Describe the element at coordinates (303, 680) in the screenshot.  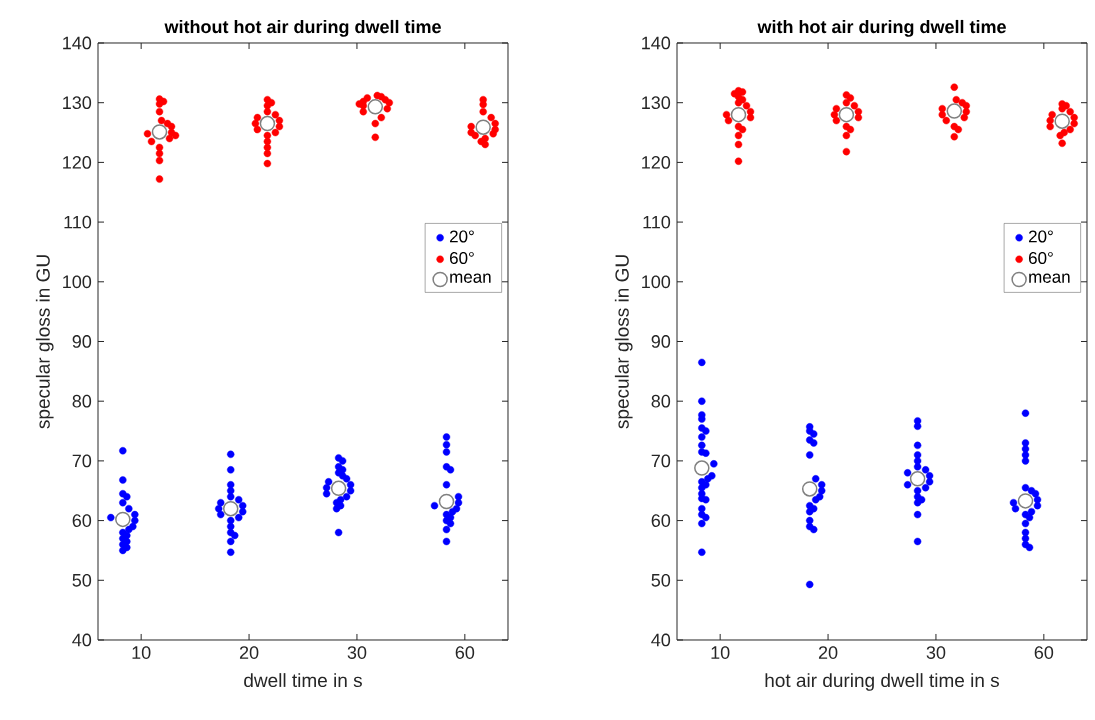
I see `x-axis-title: dwell time in s` at that location.